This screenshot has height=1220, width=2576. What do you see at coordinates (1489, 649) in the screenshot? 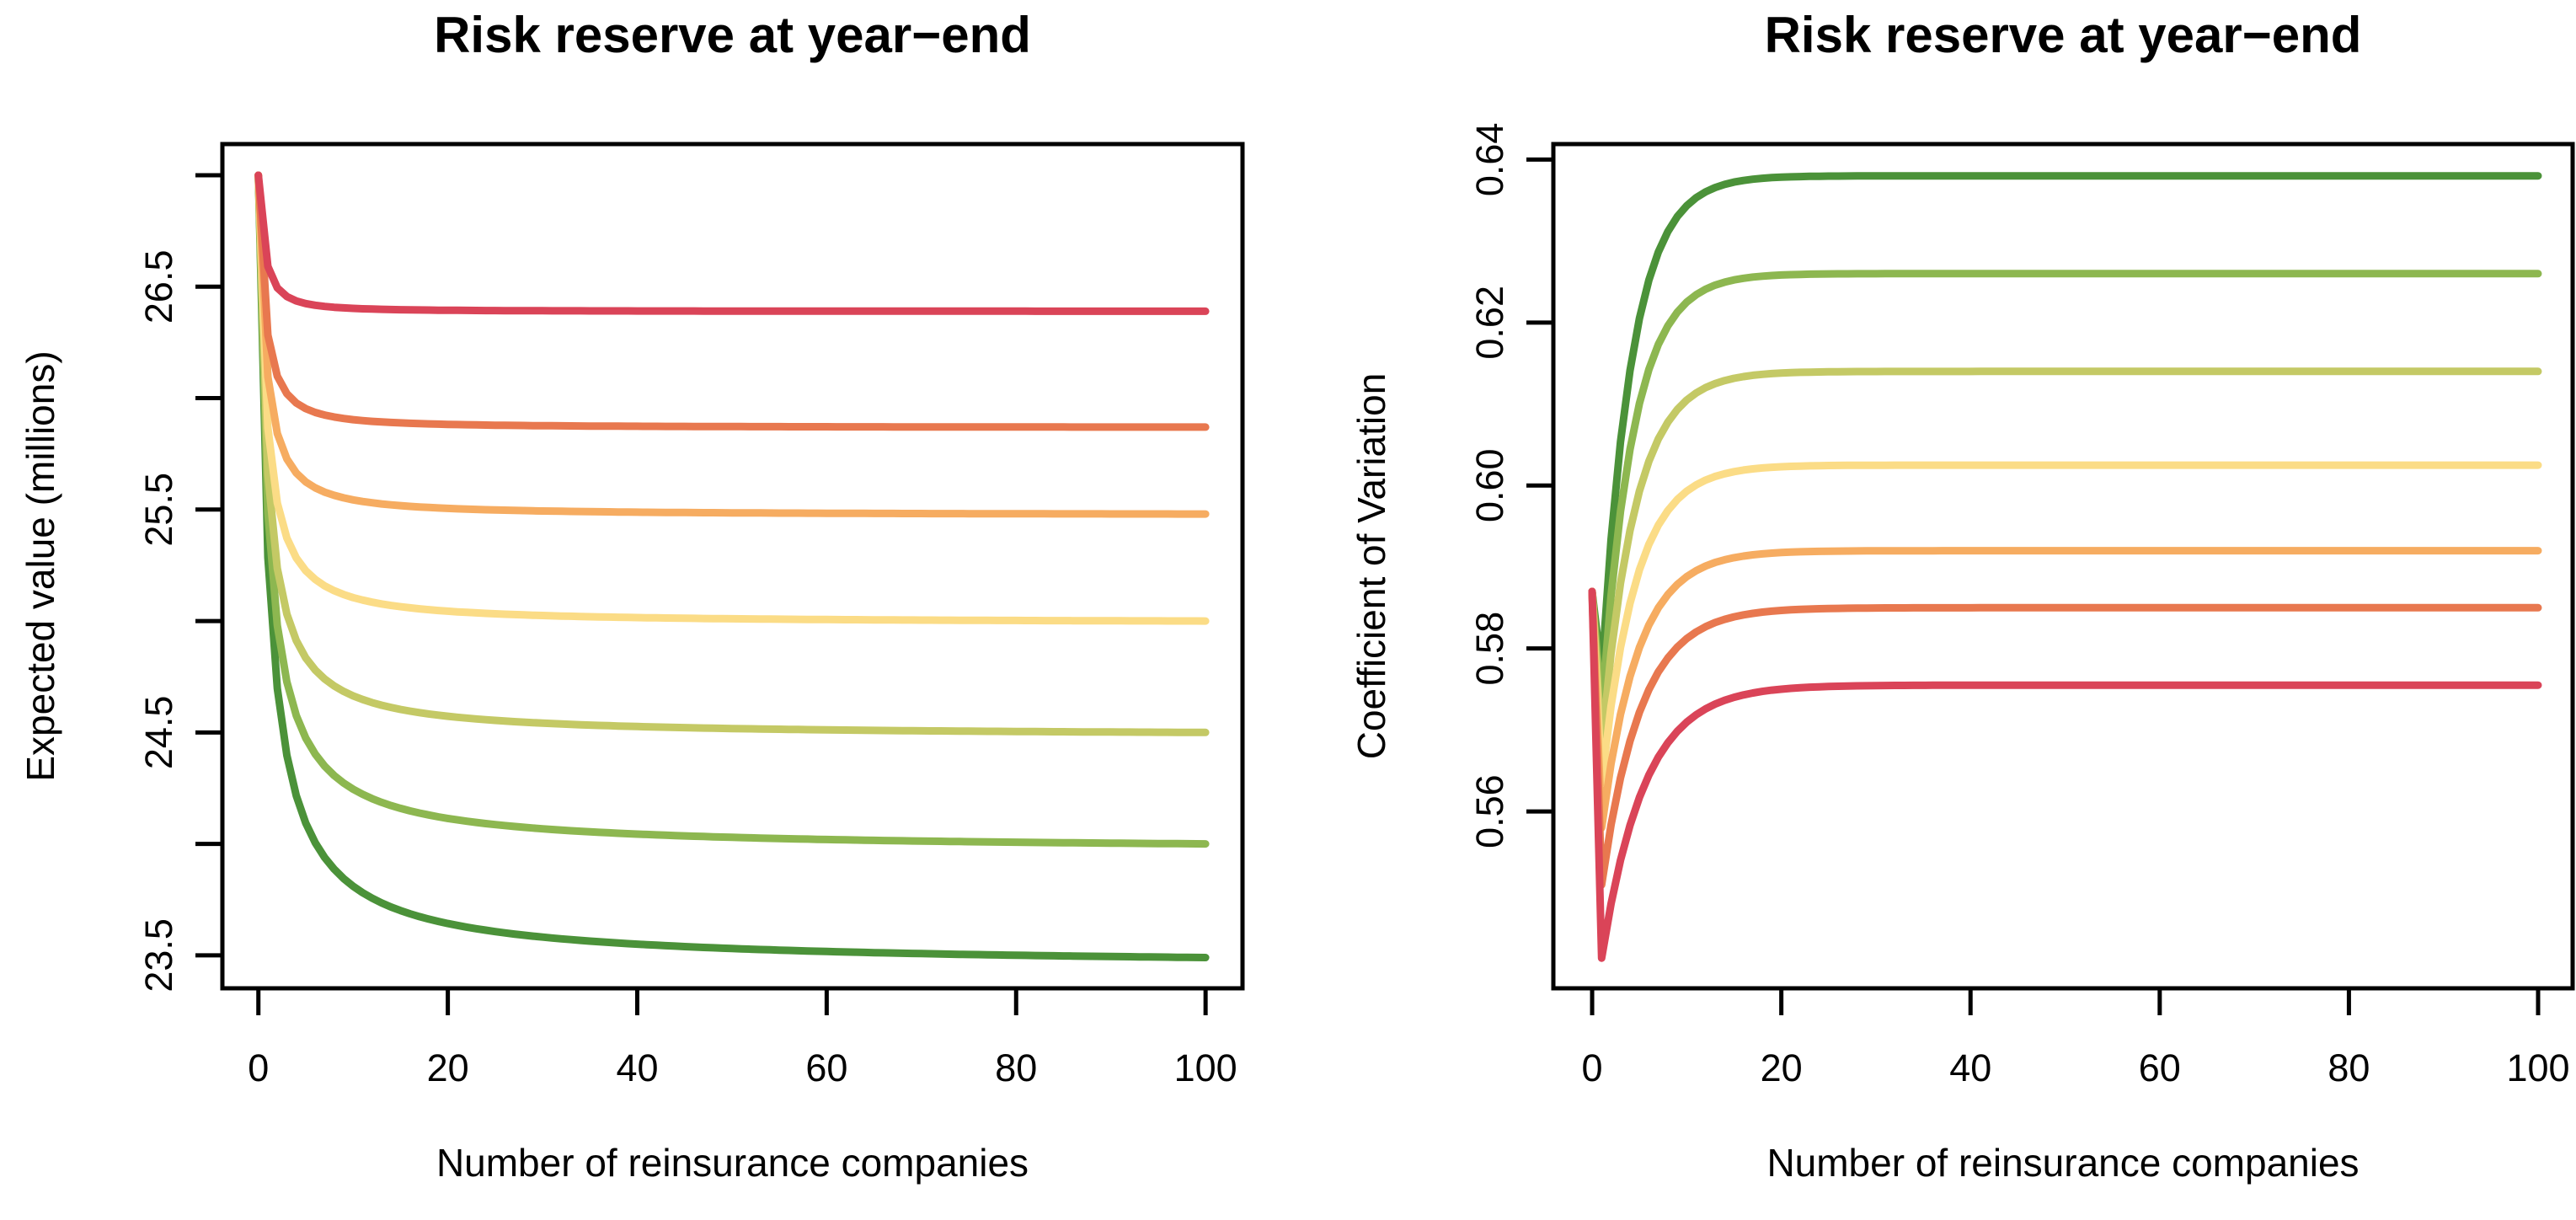
I see `y-tick-label: 0.58` at bounding box center [1489, 649].